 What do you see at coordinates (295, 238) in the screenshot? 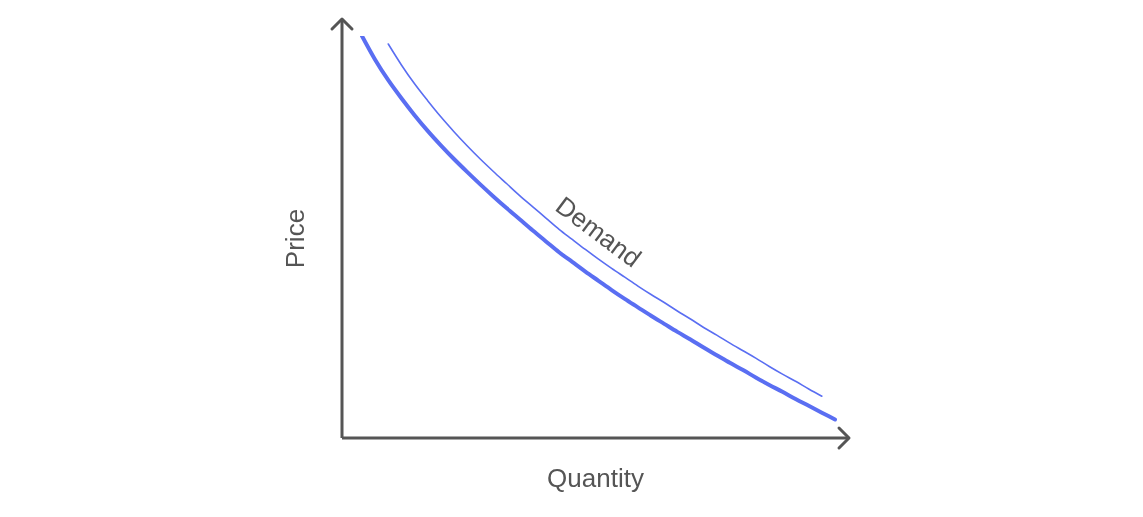
I see `y-axis-title: Price` at bounding box center [295, 238].